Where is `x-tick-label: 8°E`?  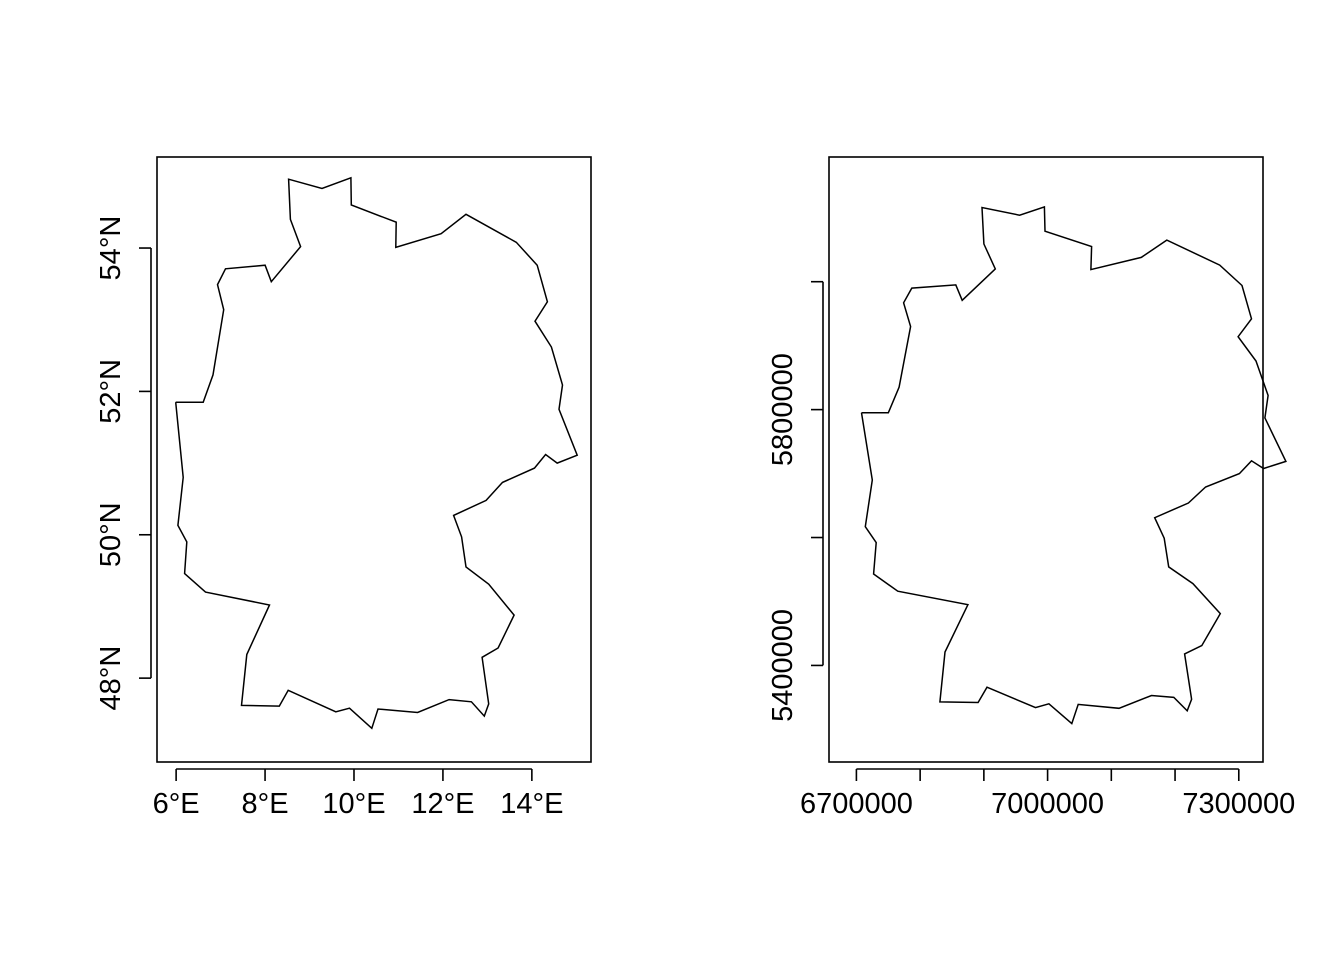 x-tick-label: 8°E is located at coordinates (265, 804).